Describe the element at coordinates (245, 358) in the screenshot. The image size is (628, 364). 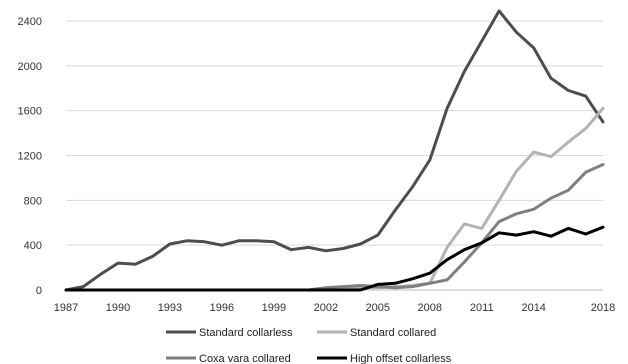
I see `legend-label: Coxa vara collared` at that location.